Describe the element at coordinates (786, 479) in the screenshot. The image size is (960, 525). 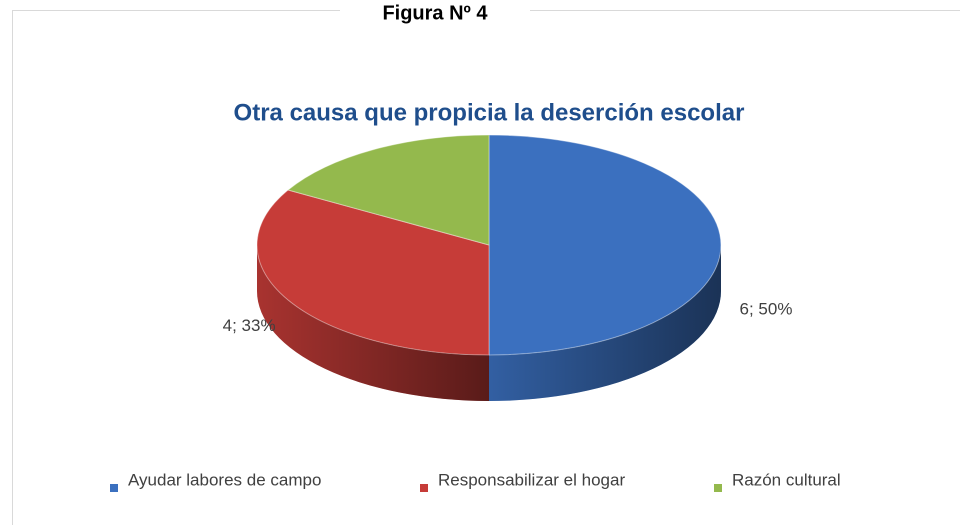
I see `legend-label: Razón cultural` at that location.